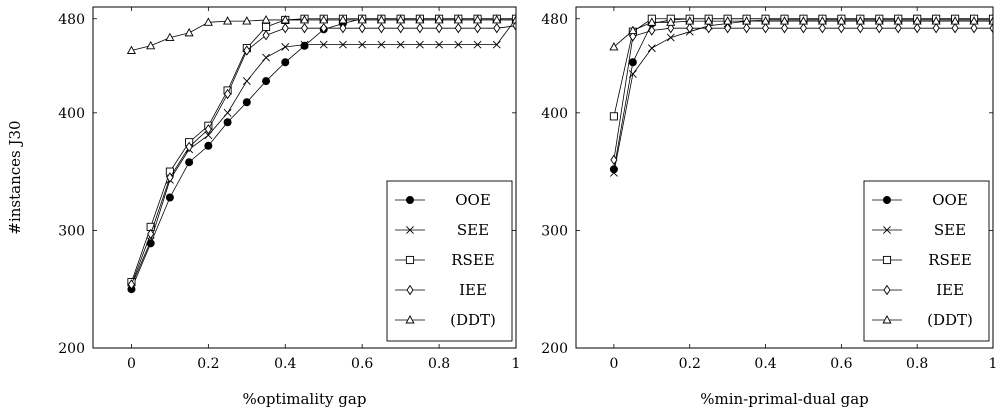 The width and height of the screenshot is (998, 416). I want to click on series-ddt, so click(803, 33).